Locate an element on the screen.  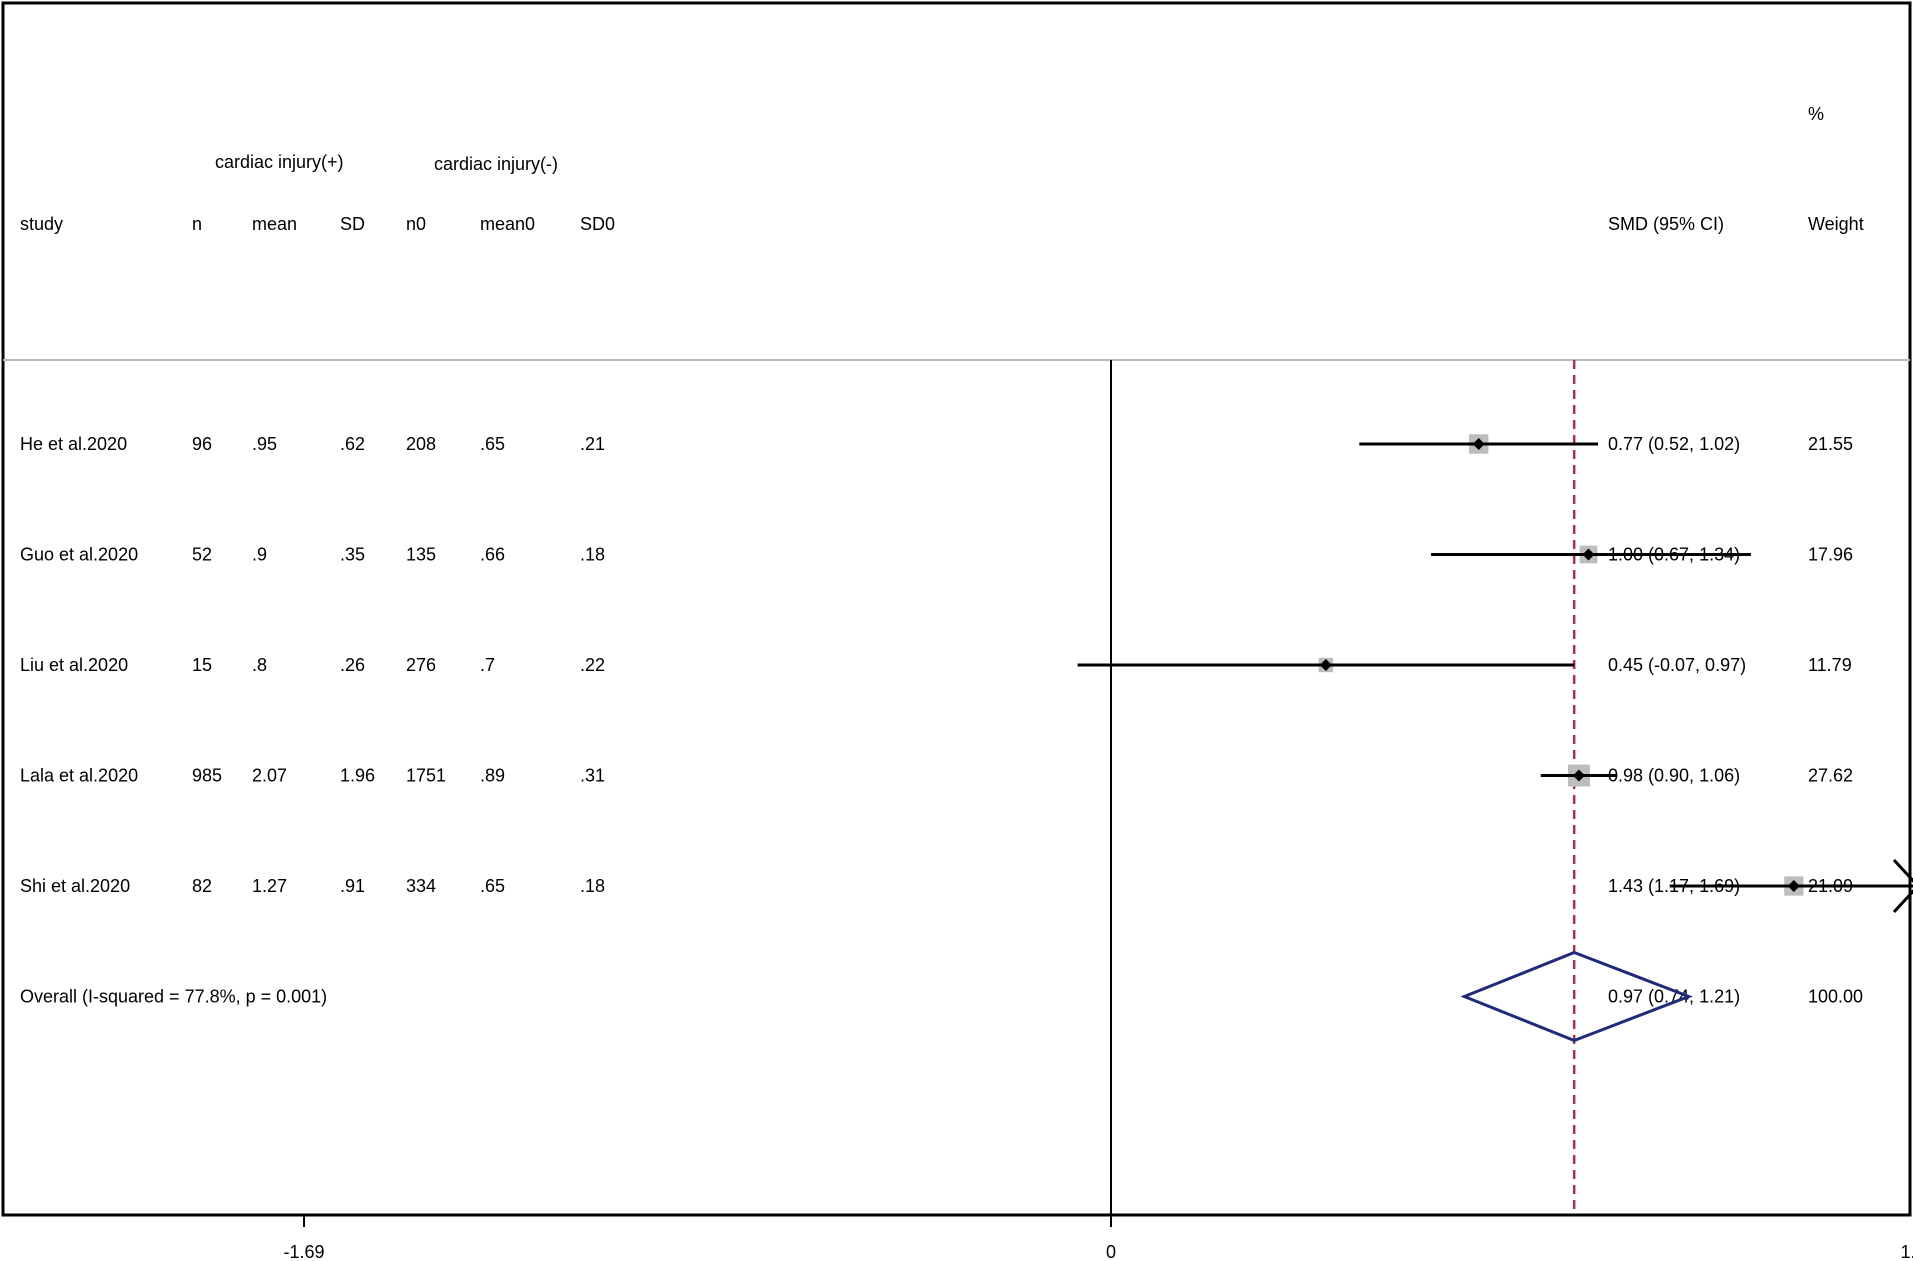
study-weight: 27.62 is located at coordinates (1830, 776).